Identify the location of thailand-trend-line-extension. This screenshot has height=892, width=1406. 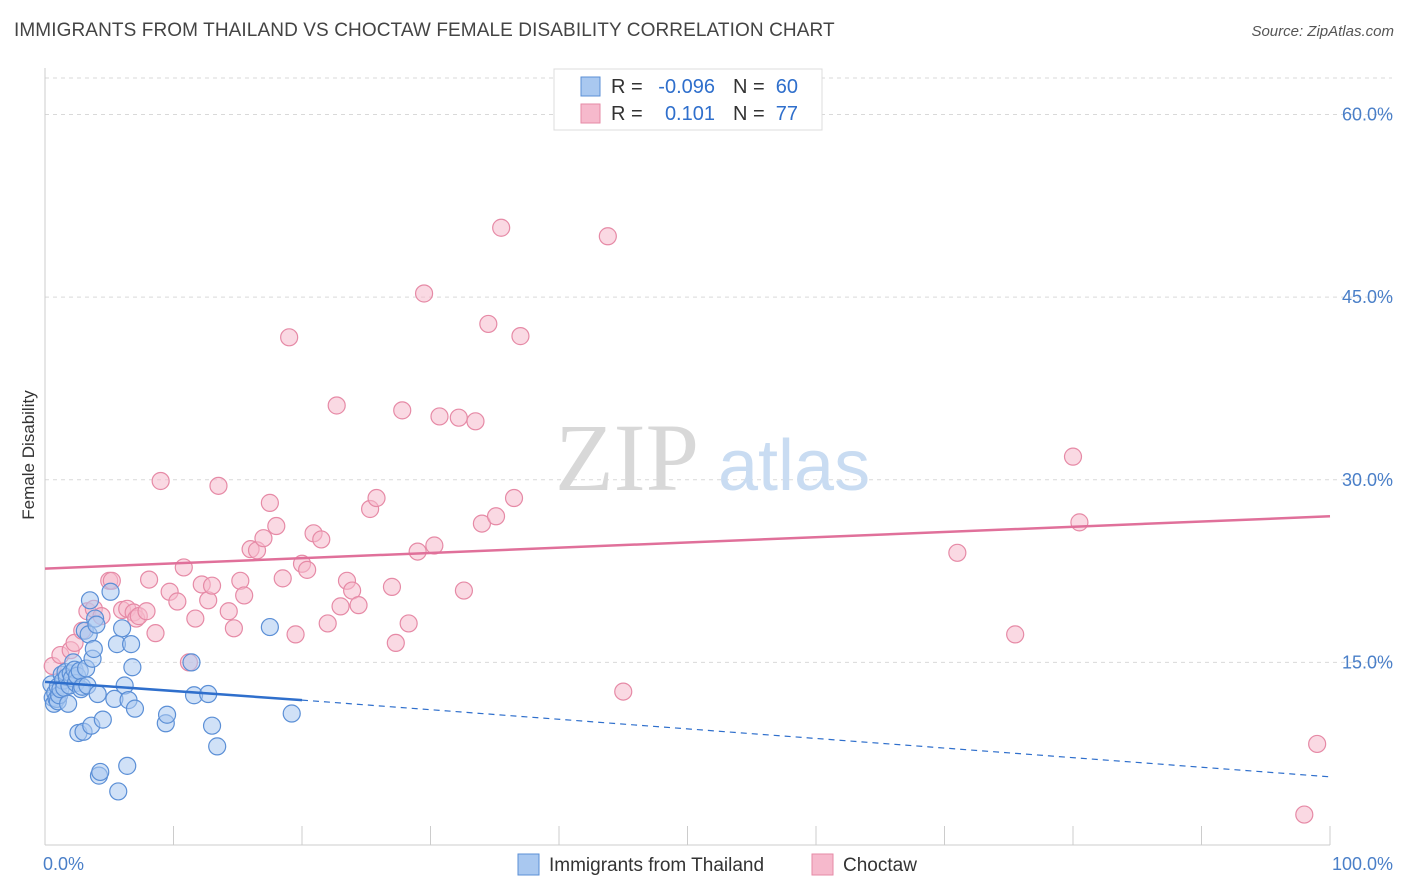
(816, 738).